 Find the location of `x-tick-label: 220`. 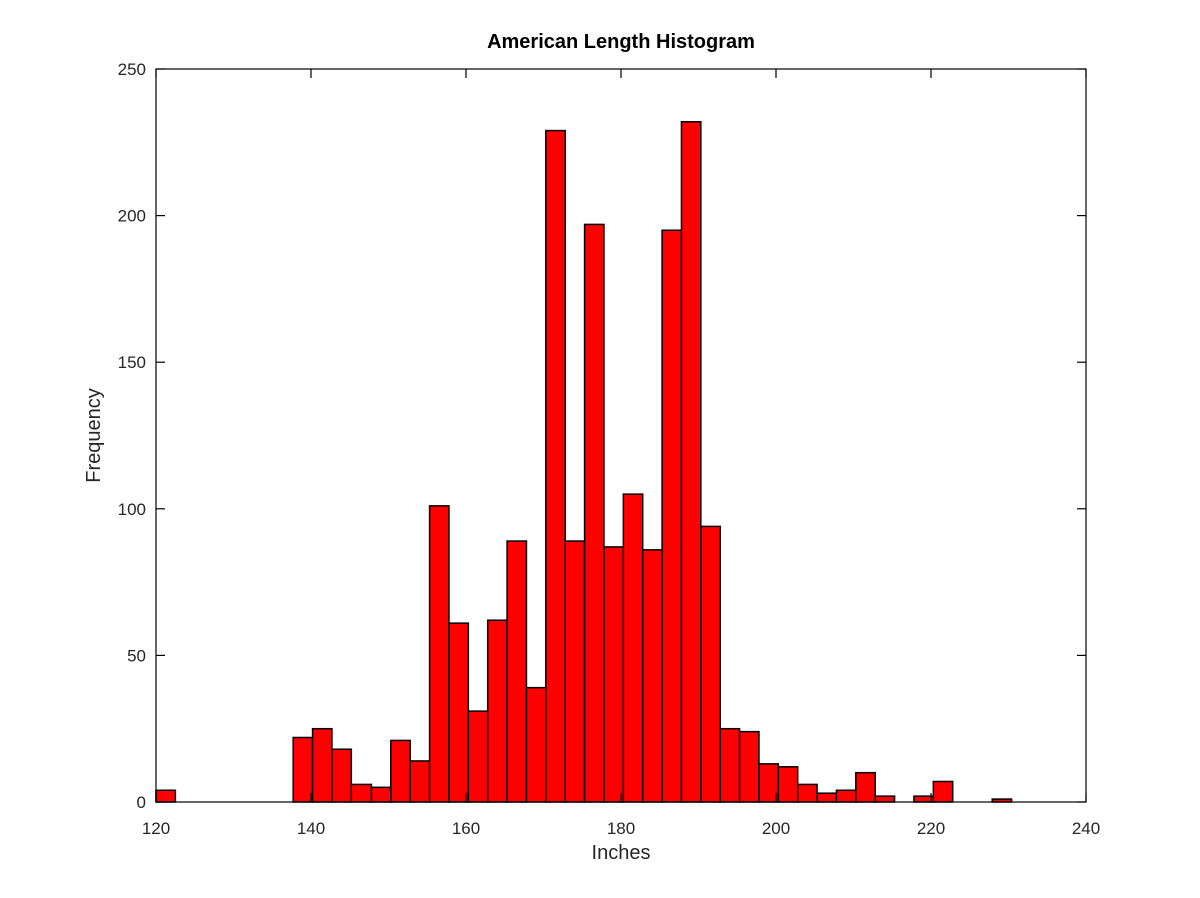

x-tick-label: 220 is located at coordinates (931, 828).